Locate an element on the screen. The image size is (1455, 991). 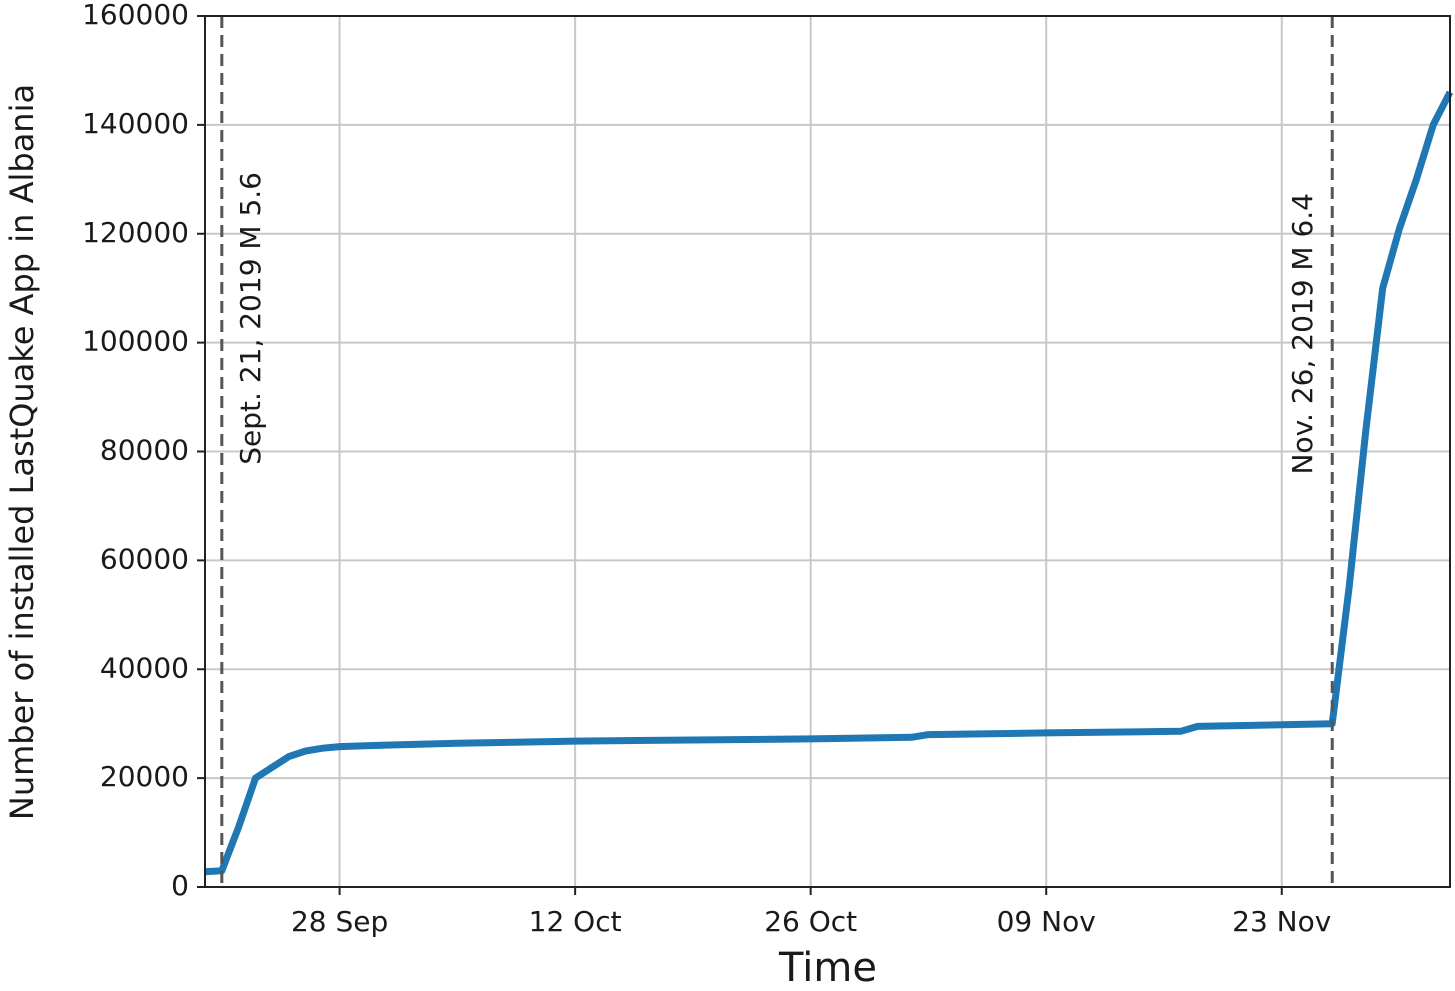
y-tick-label: 100000 is located at coordinates (135, 341).